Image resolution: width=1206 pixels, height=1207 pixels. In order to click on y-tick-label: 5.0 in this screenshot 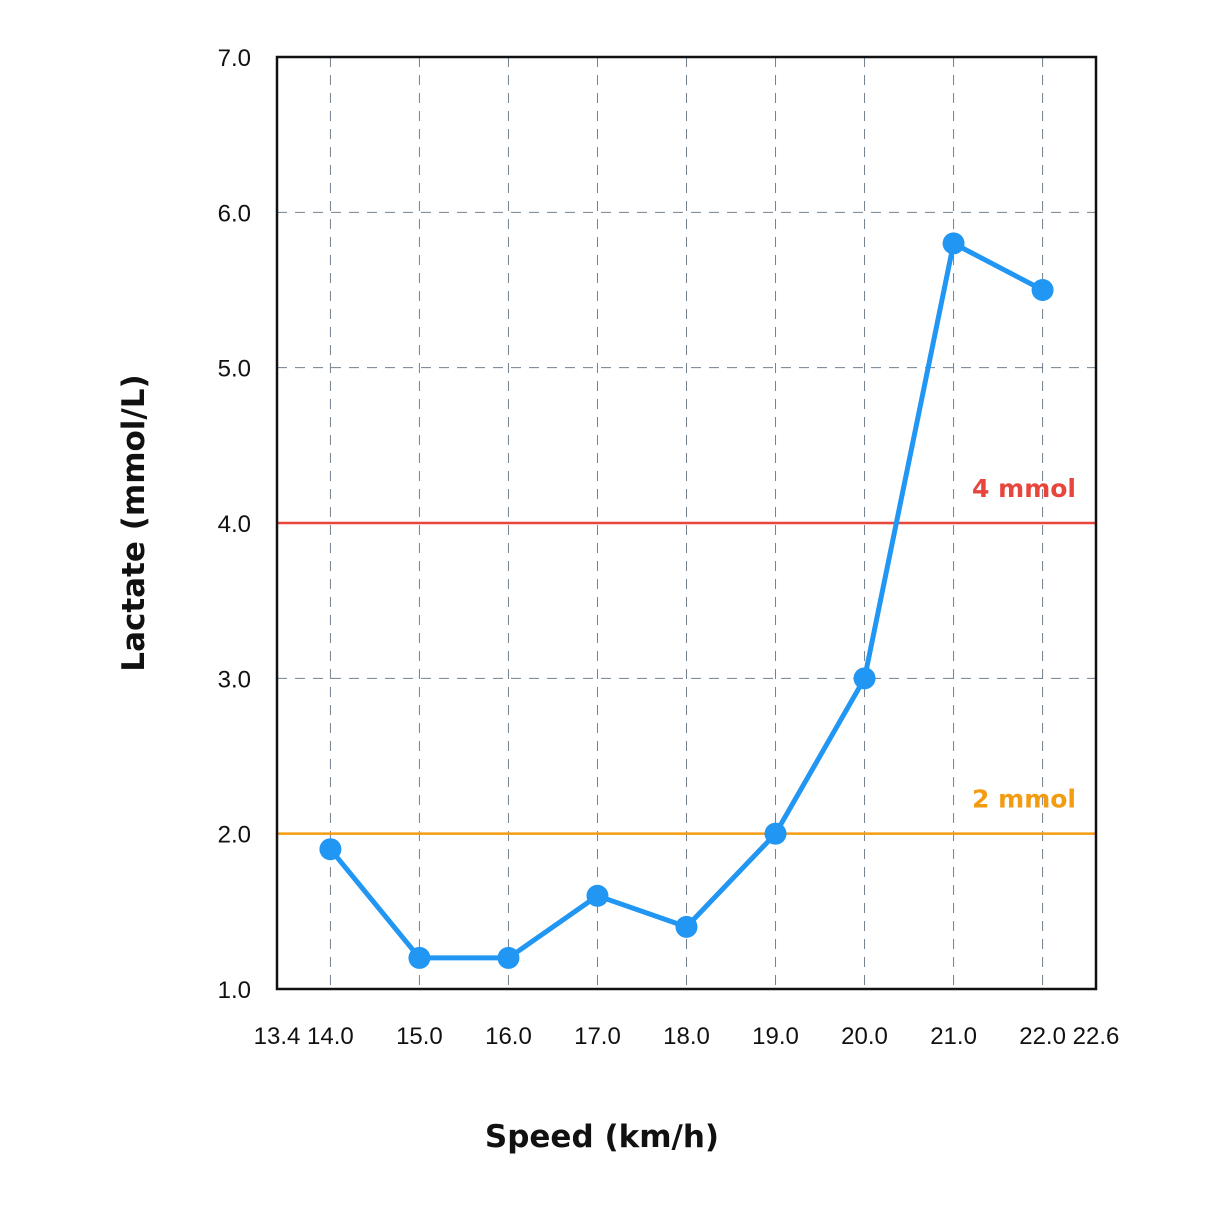, I will do `click(234, 369)`.